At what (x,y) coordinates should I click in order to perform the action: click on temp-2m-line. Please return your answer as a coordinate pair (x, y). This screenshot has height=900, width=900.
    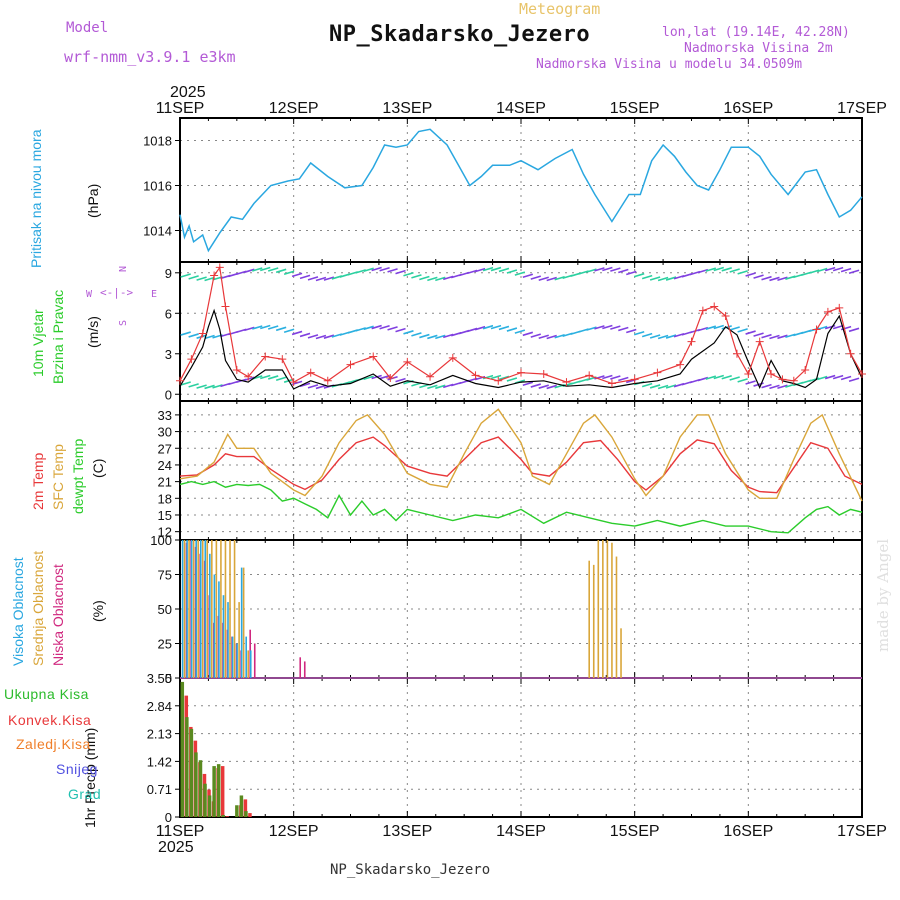
    Looking at the image, I should click on (521, 465).